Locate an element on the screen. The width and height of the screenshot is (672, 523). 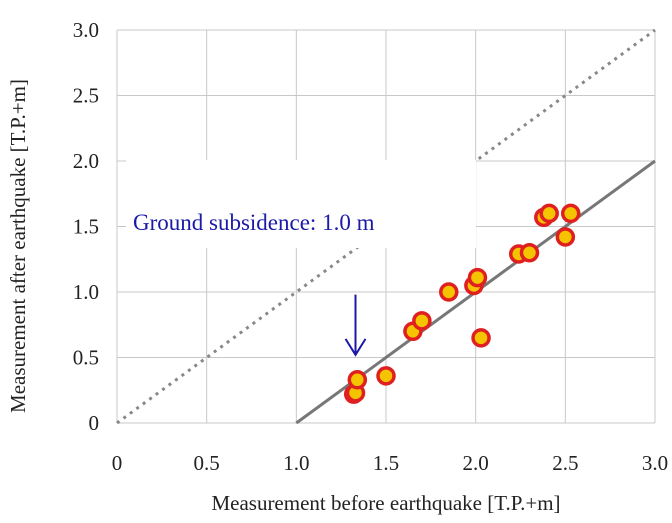
x-tick-label: 0 is located at coordinates (117, 463).